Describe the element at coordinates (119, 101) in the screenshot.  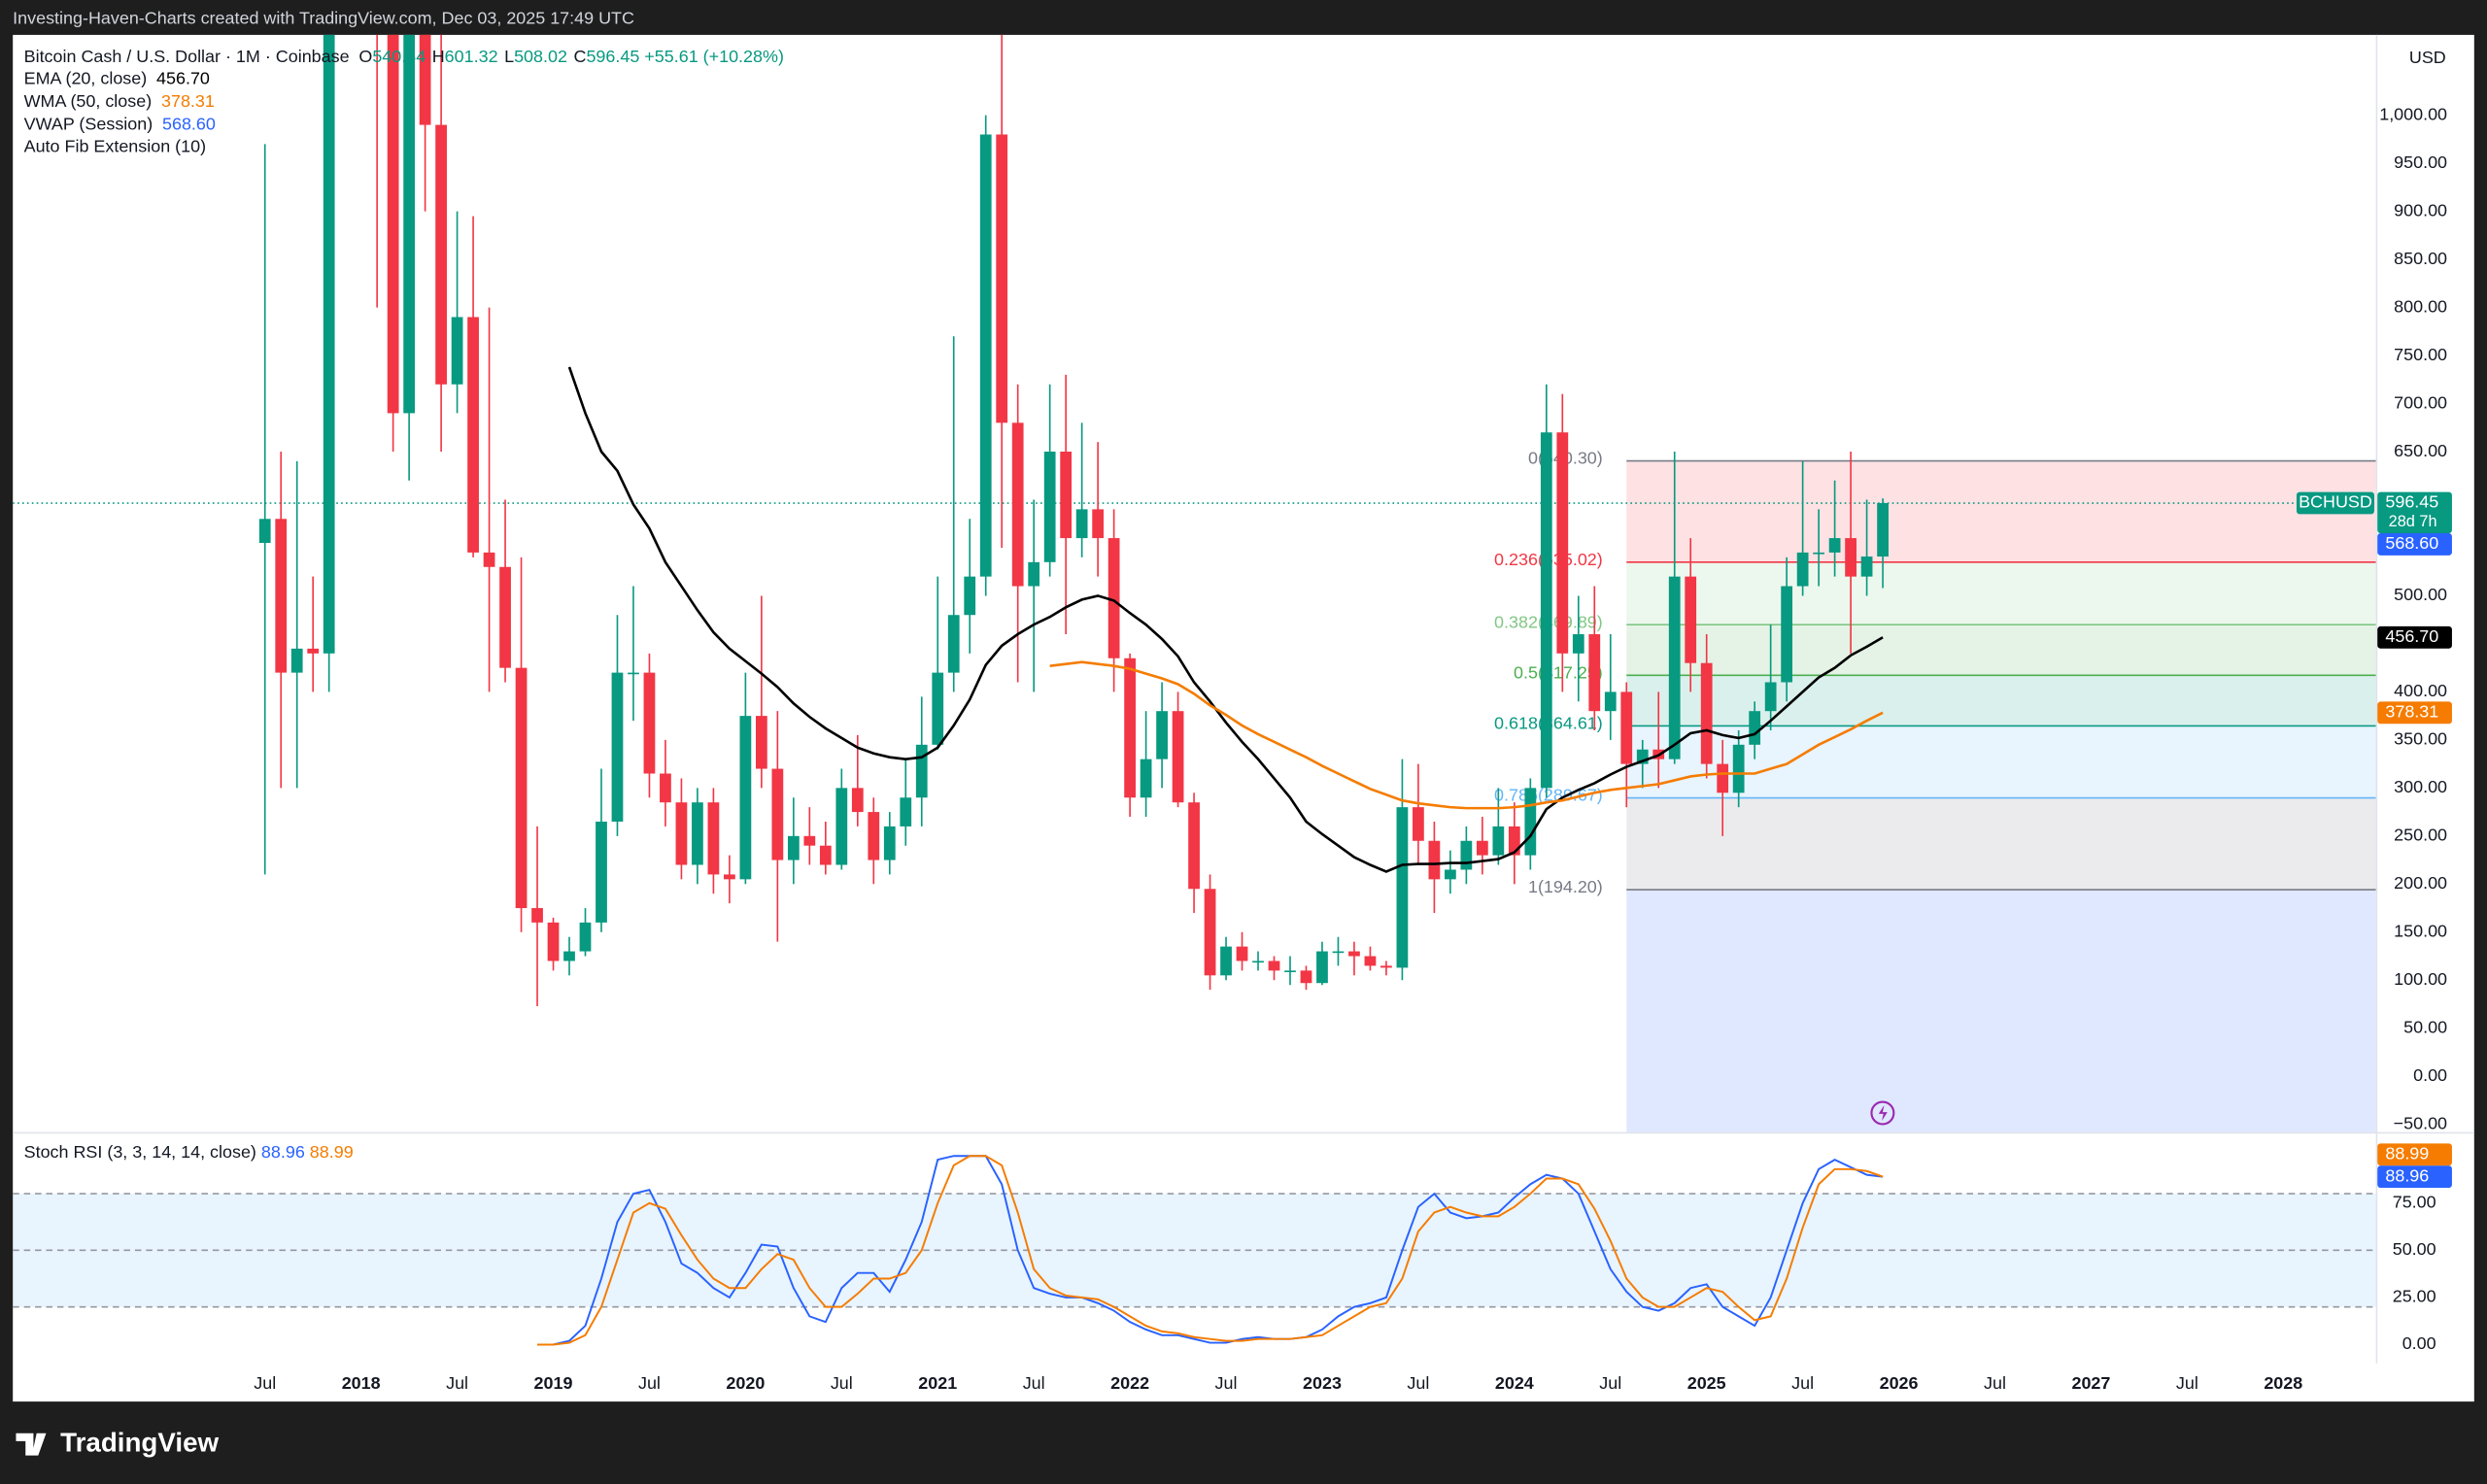
I see `indicator-legend-item: WMA (50, close) 378.31` at that location.